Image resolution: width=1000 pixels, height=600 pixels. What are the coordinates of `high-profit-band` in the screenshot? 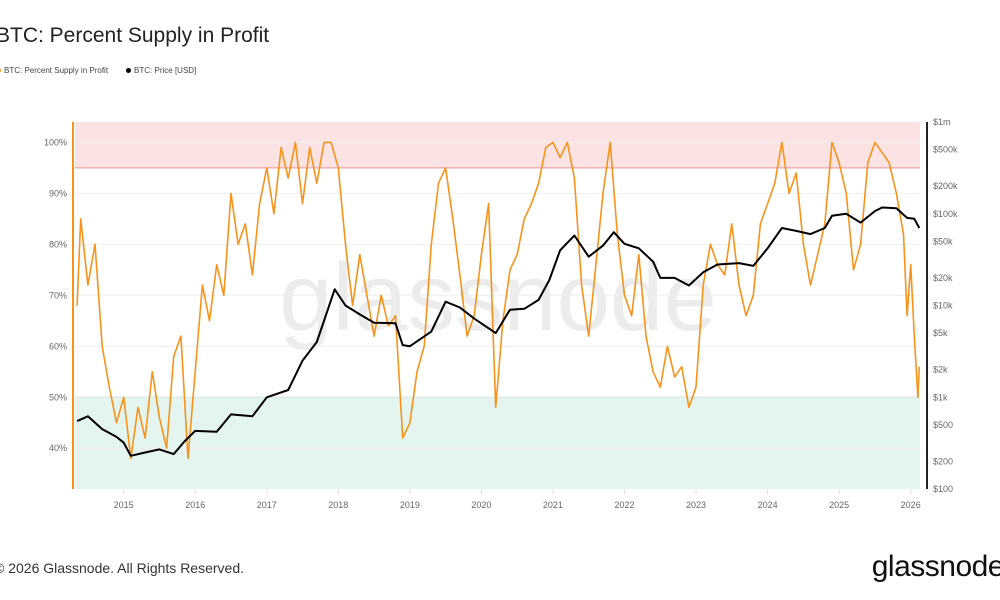 It's located at (497, 145).